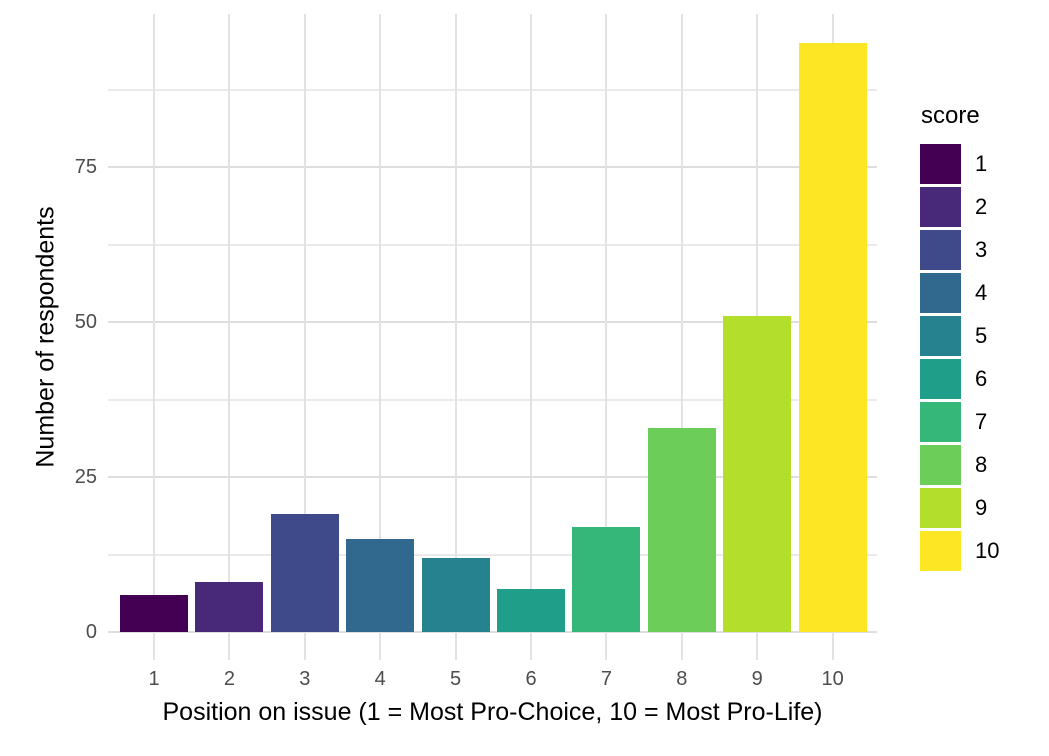 The height and width of the screenshot is (756, 1049). What do you see at coordinates (981, 507) in the screenshot?
I see `legend-label: 9` at bounding box center [981, 507].